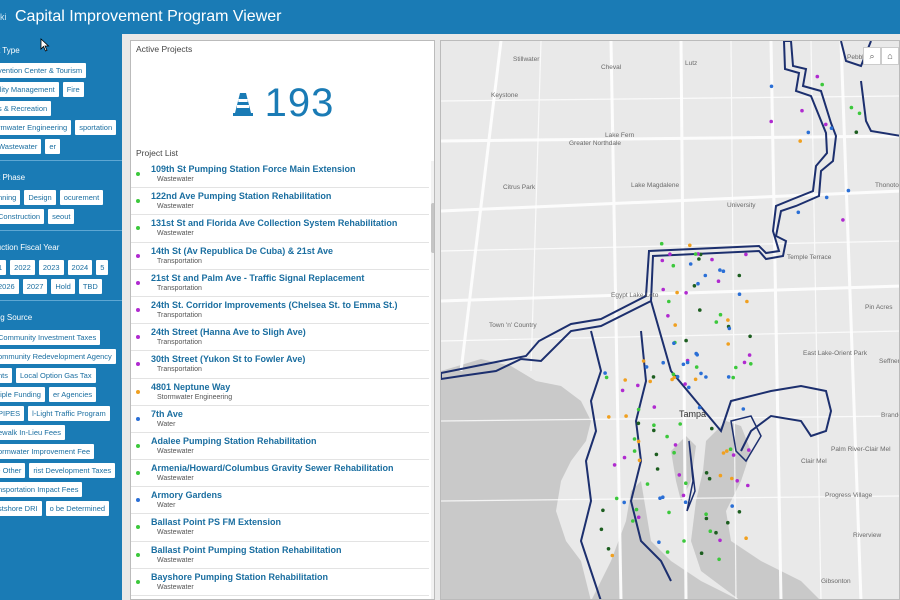  What do you see at coordinates (9, 286) in the screenshot?
I see `filter-chip: 2026` at bounding box center [9, 286].